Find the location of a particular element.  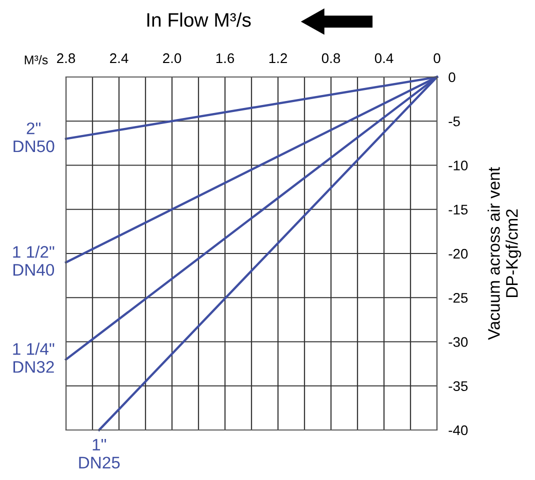

y-tick-label: -35 is located at coordinates (458, 386).